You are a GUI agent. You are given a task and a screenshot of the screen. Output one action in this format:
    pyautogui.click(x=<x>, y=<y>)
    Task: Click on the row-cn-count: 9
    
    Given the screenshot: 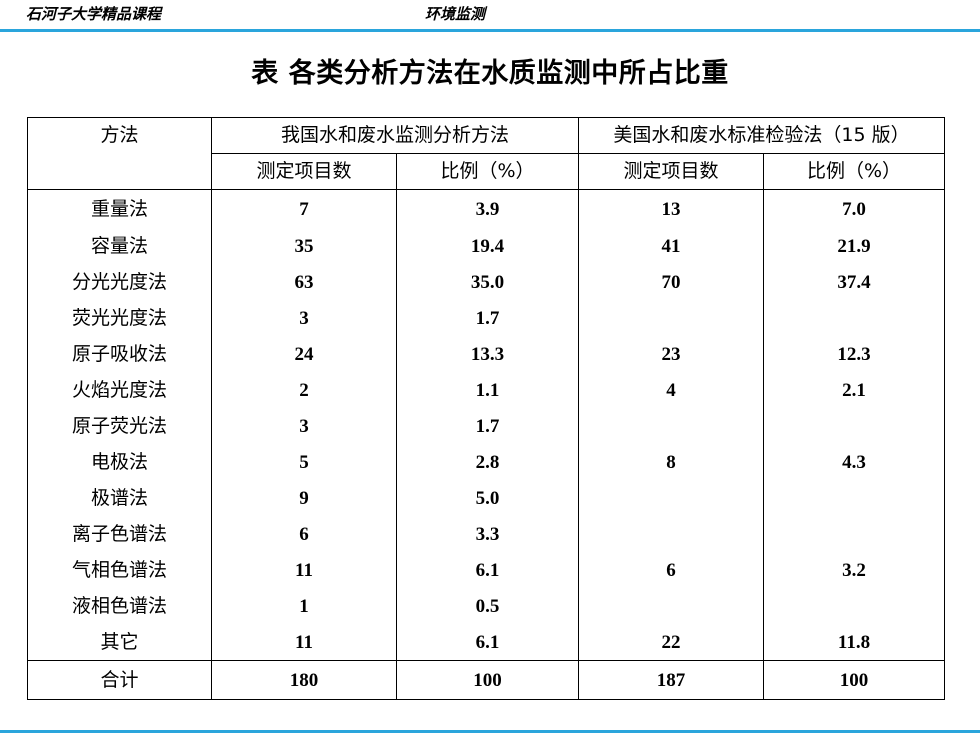 What is the action you would take?
    pyautogui.click(x=304, y=498)
    